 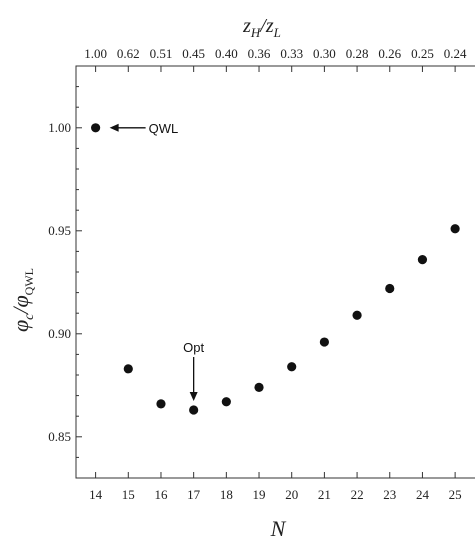 What do you see at coordinates (291, 53) in the screenshot?
I see `top-tick-label: 0.33` at bounding box center [291, 53].